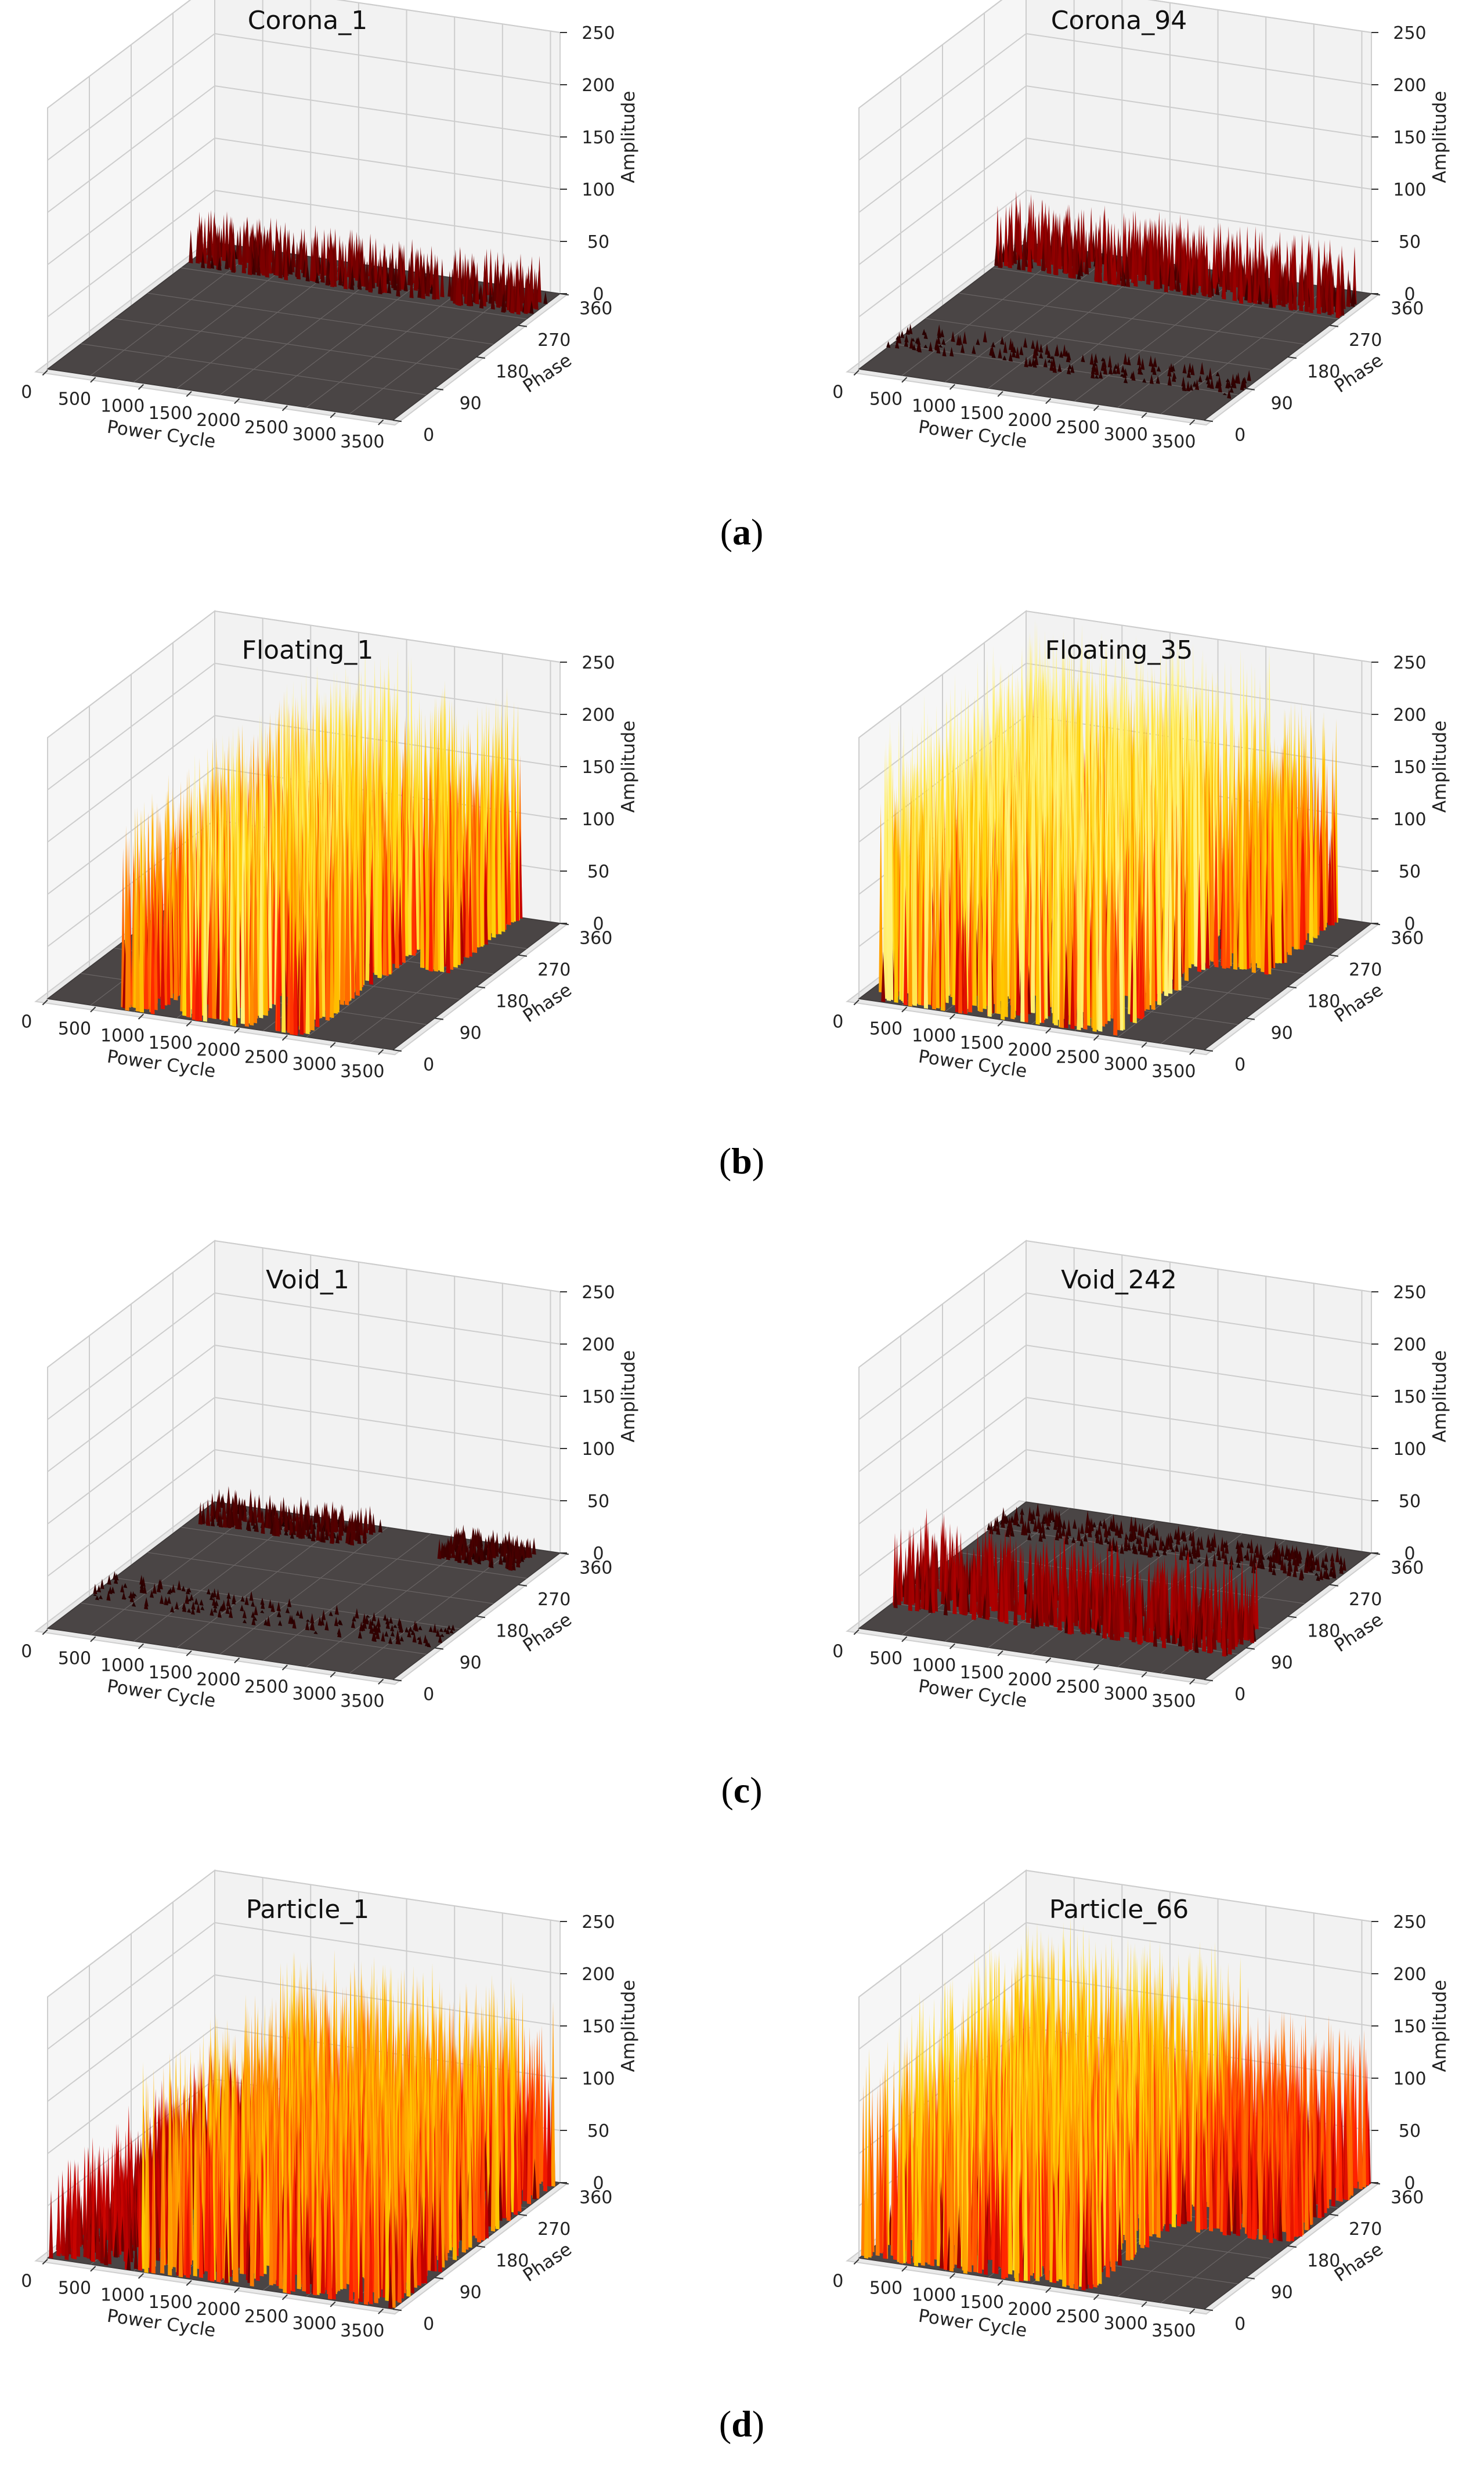 The image size is (1484, 2467). What do you see at coordinates (934, 407) in the screenshot?
I see `x-tick-label: 1000` at bounding box center [934, 407].